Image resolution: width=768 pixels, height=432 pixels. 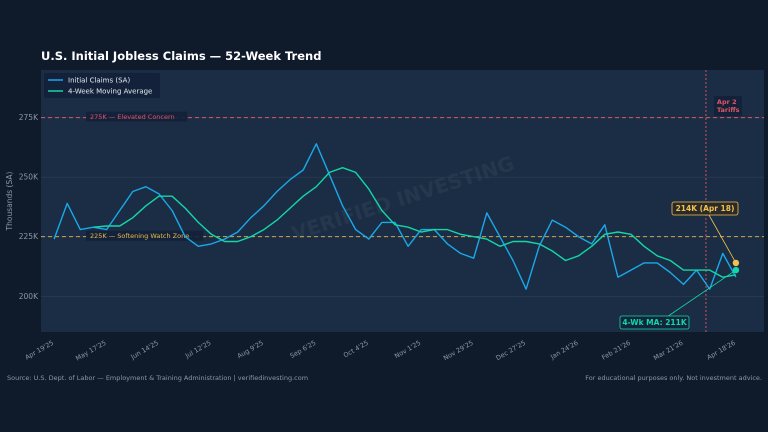 I want to click on legend-box, so click(x=102, y=85).